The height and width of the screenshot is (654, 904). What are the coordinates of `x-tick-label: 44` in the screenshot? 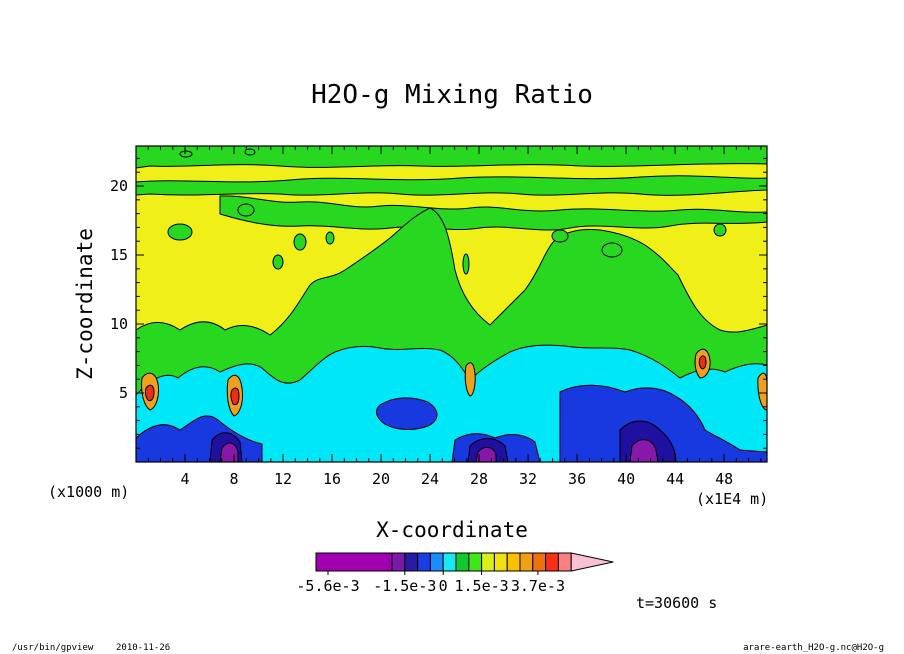 It's located at (675, 479).